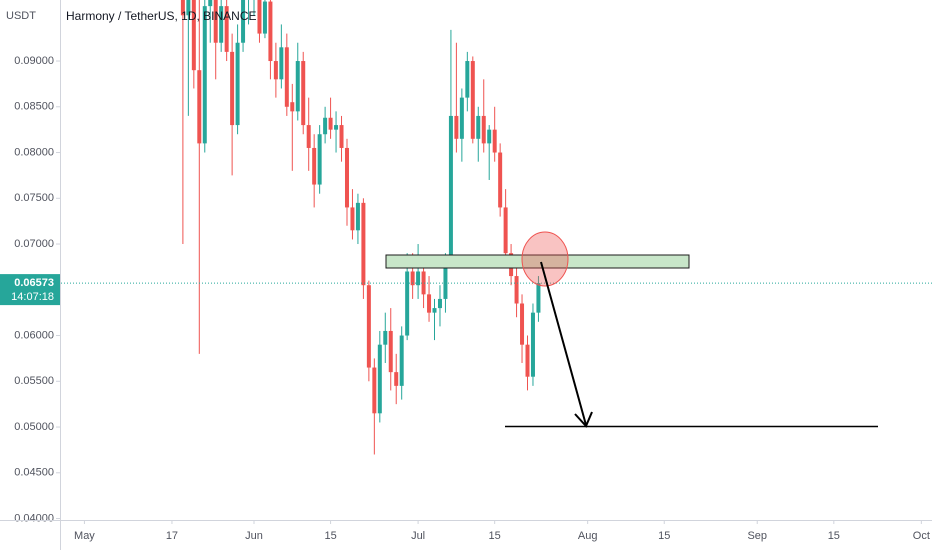 This screenshot has height=550, width=932. Describe the element at coordinates (32, 297) in the screenshot. I see `countdown-label: 14:07:18` at that location.